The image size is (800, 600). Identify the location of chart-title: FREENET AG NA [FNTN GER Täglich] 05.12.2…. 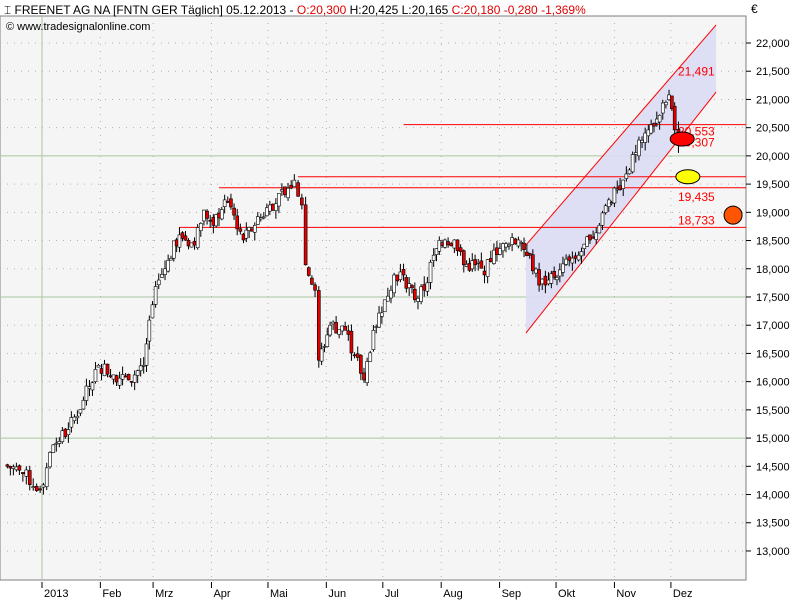
(155, 10).